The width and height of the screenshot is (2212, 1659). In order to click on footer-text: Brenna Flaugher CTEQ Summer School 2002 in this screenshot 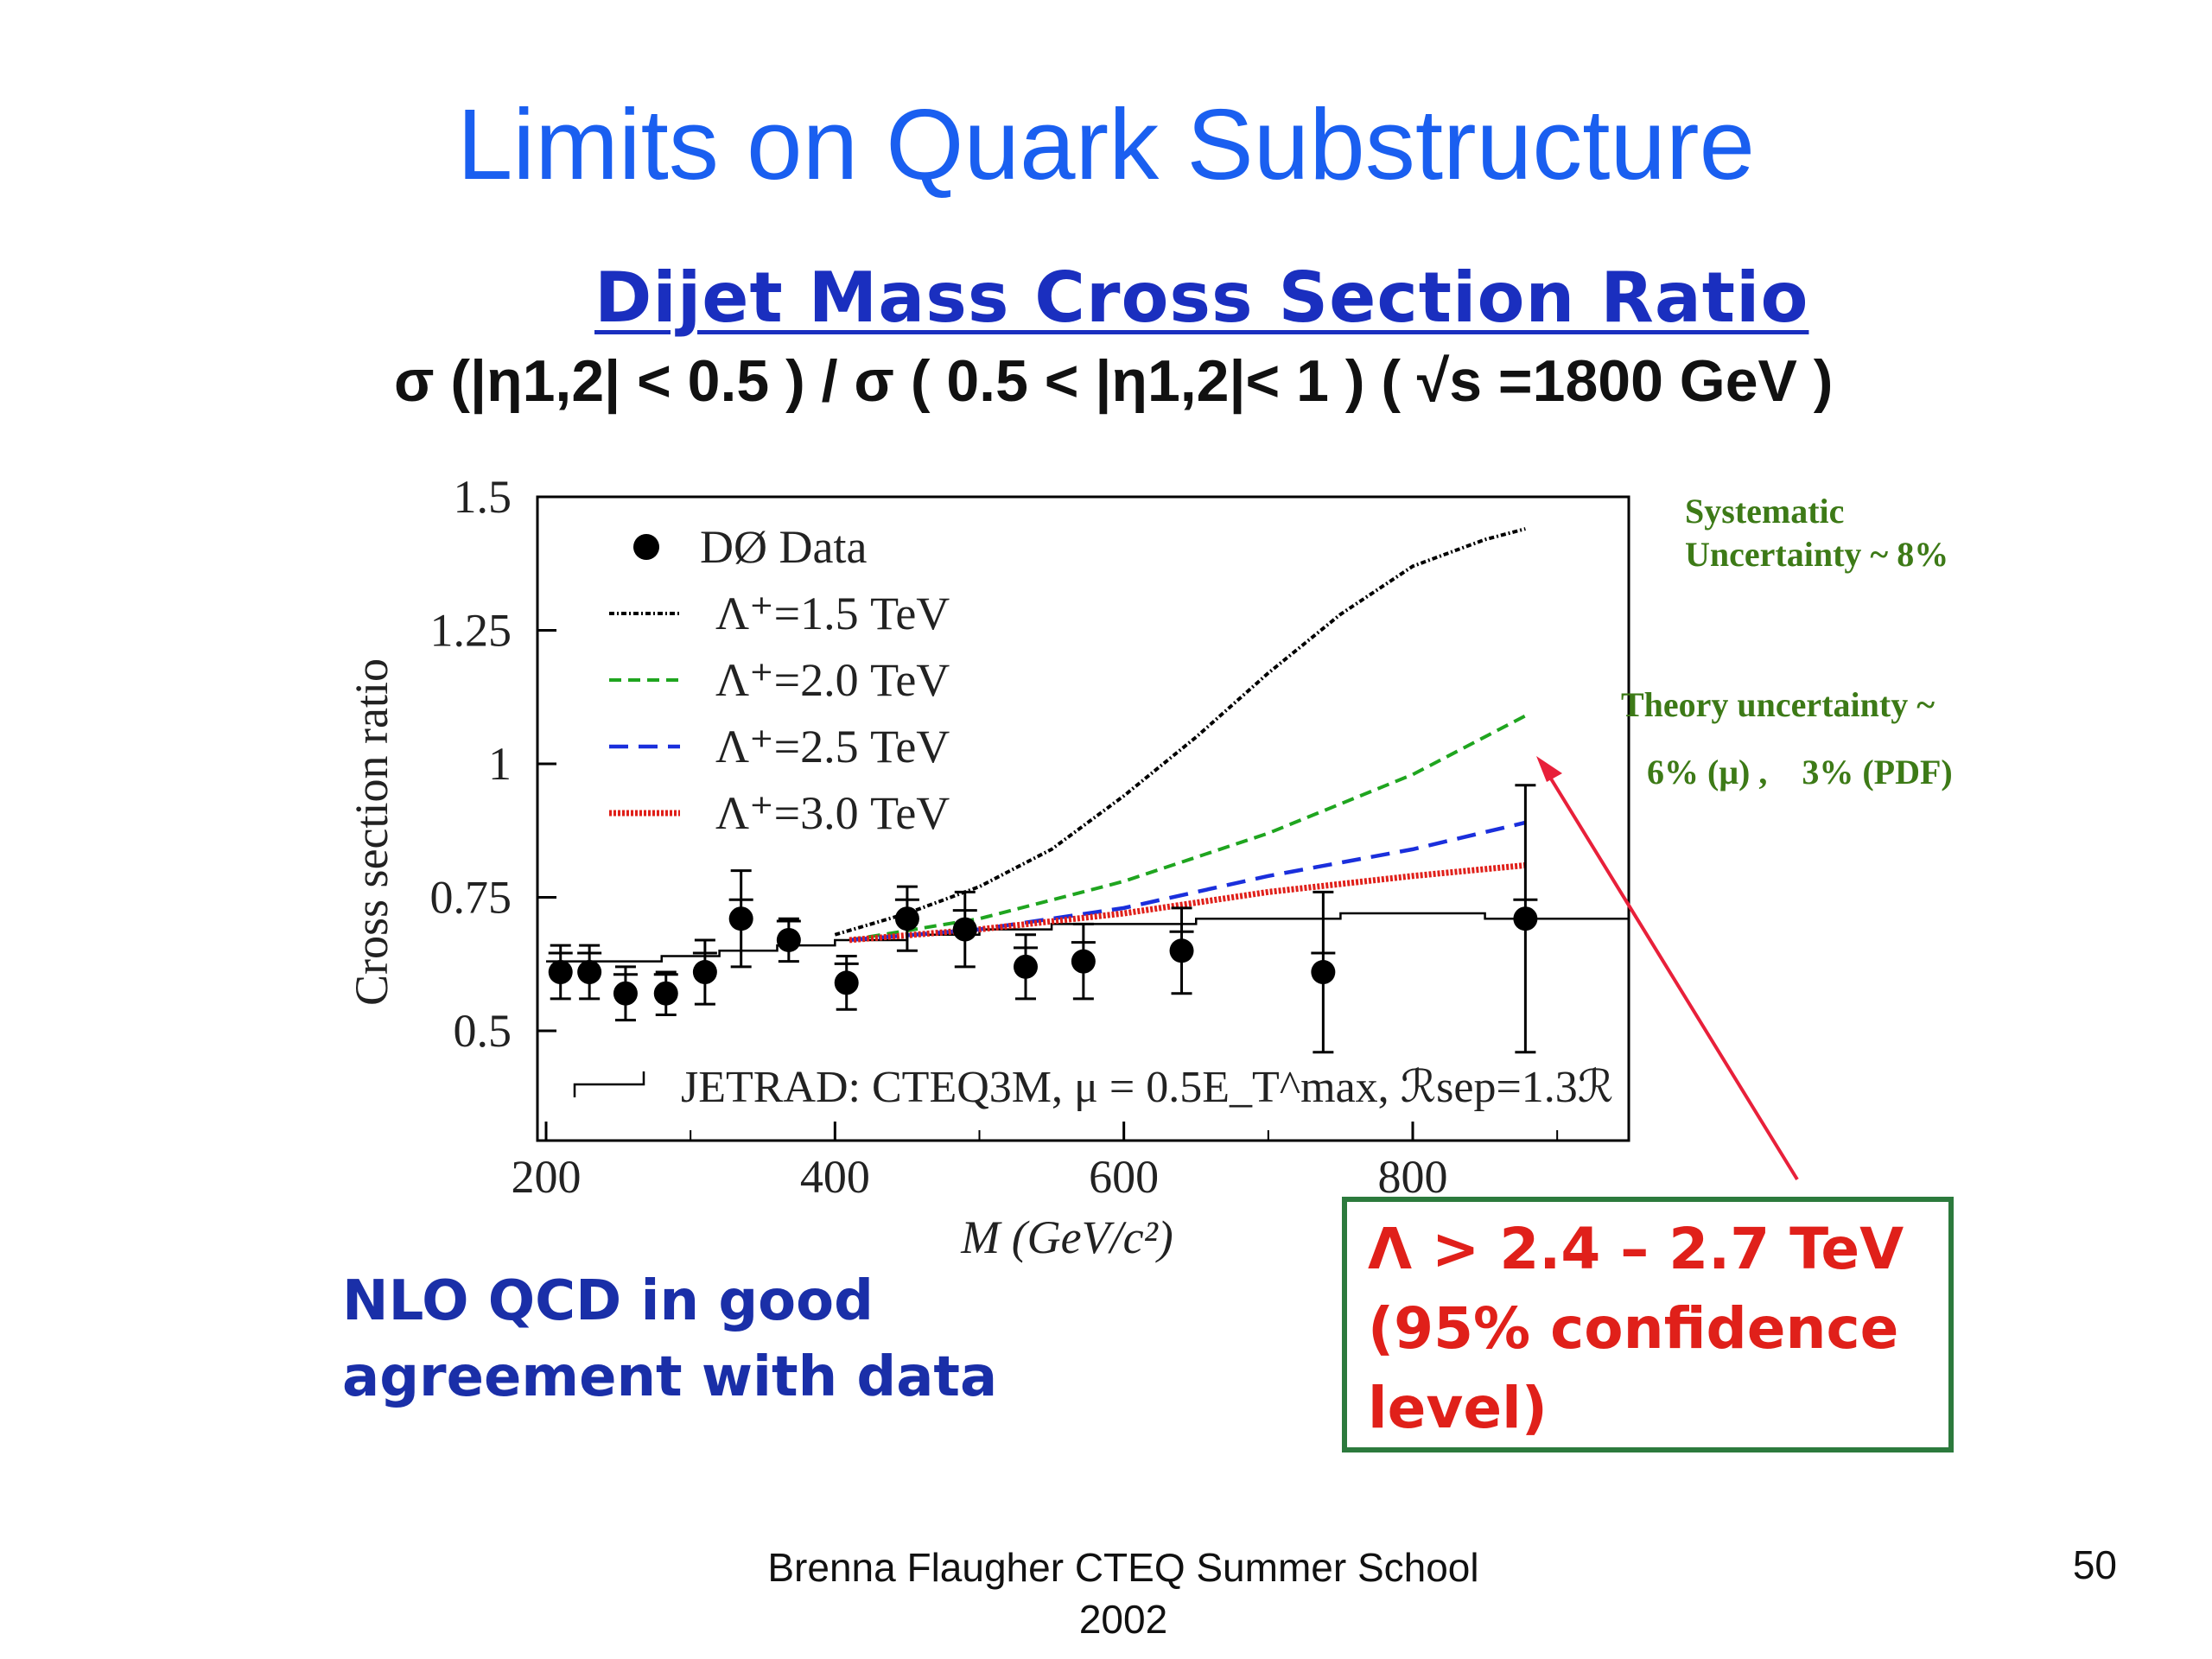, I will do `click(1123, 1593)`.